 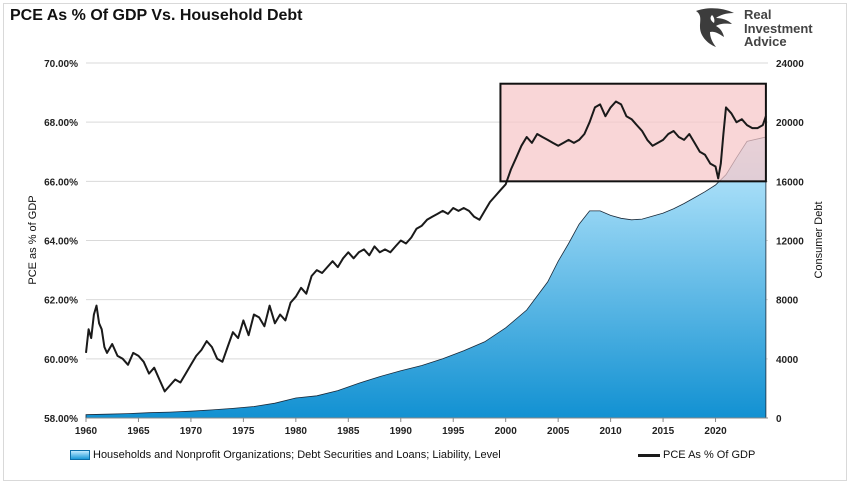 What do you see at coordinates (779, 419) in the screenshot?
I see `y-right-tick-label: 0` at bounding box center [779, 419].